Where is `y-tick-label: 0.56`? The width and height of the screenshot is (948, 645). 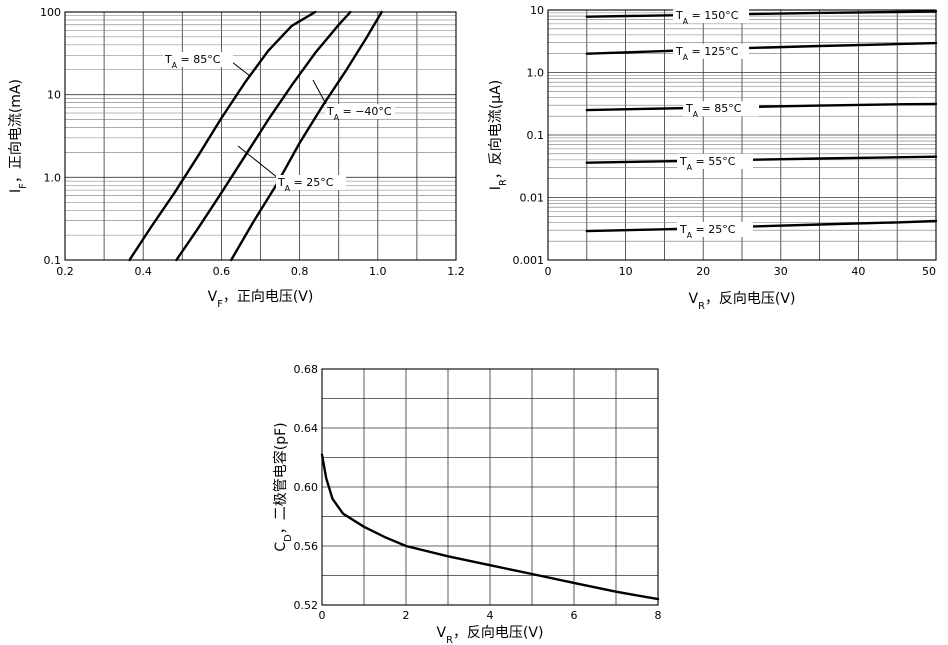
y-tick-label: 0.56 is located at coordinates (306, 546).